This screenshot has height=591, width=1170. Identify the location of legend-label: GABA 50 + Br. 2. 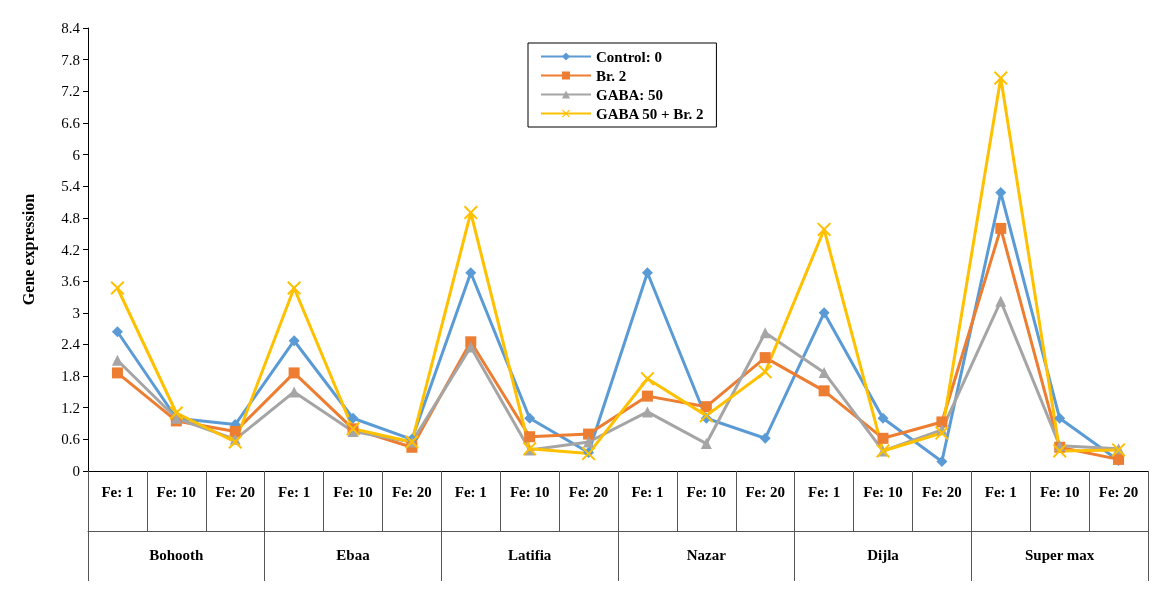
(650, 113).